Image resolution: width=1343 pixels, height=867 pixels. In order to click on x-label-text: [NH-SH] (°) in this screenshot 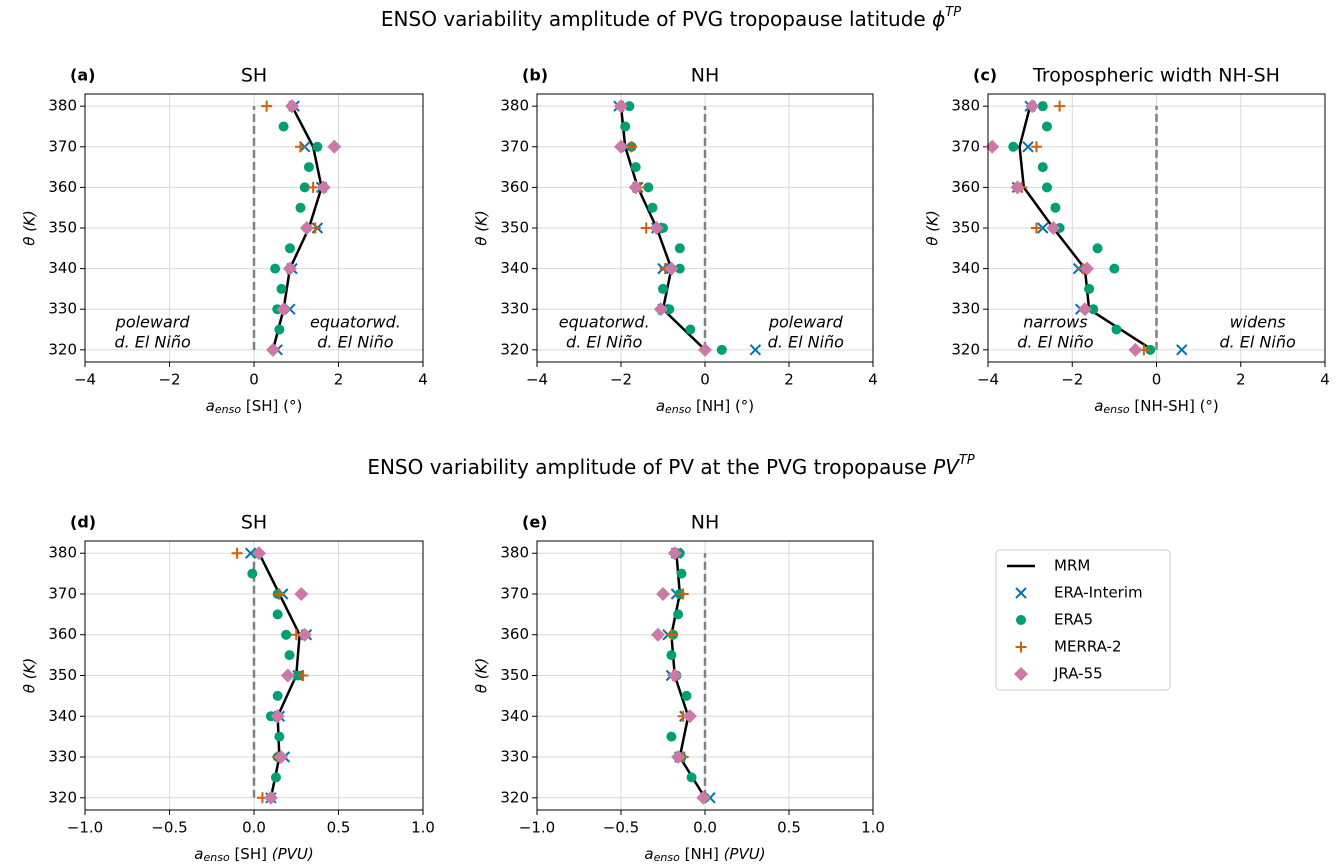, I will do `click(1174, 406)`.